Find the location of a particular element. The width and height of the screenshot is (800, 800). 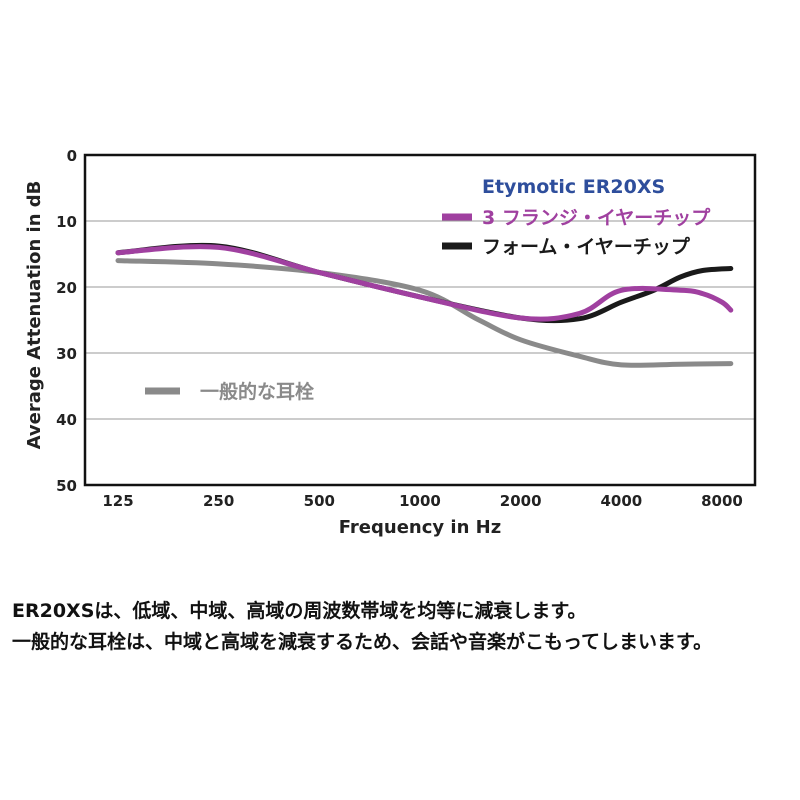

series-lines is located at coordinates (424, 305).